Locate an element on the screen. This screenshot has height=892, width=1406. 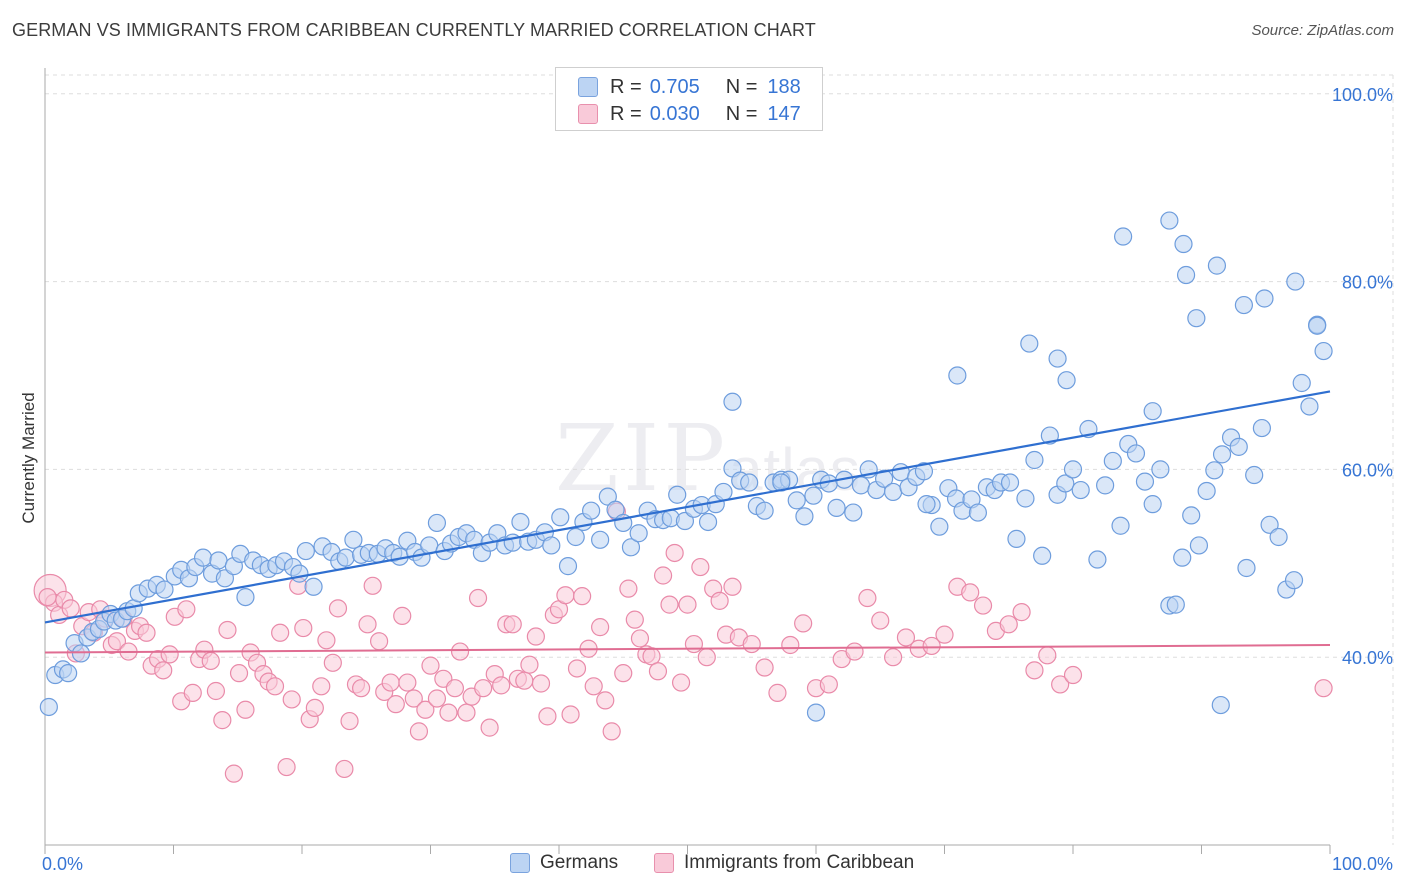
caribbean-legend-swatch is located at coordinates (664, 863).